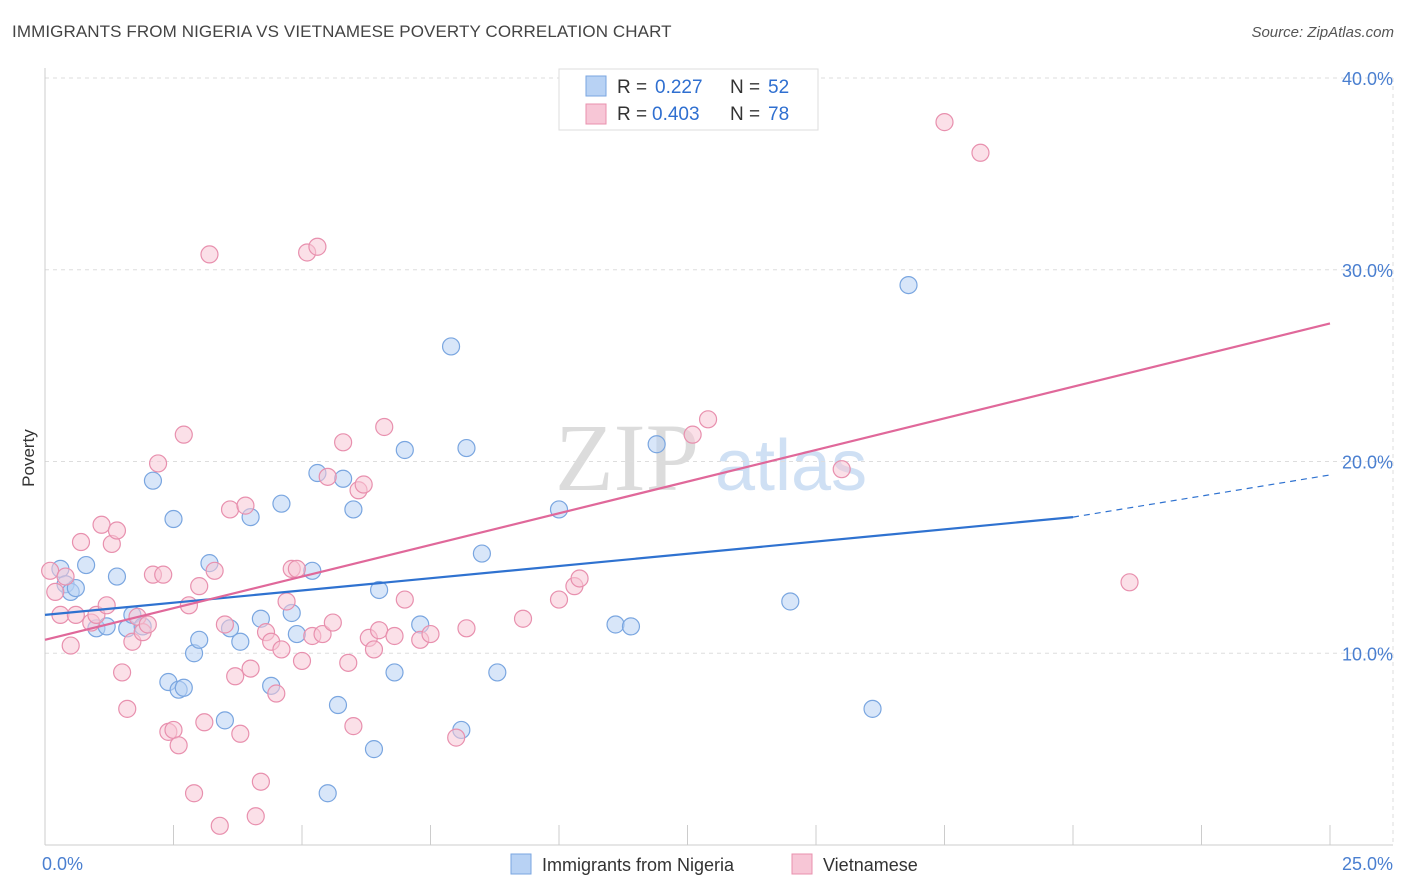 The image size is (1406, 892). What do you see at coordinates (778, 114) in the screenshot?
I see `legend-n-value-2: 78` at bounding box center [778, 114].